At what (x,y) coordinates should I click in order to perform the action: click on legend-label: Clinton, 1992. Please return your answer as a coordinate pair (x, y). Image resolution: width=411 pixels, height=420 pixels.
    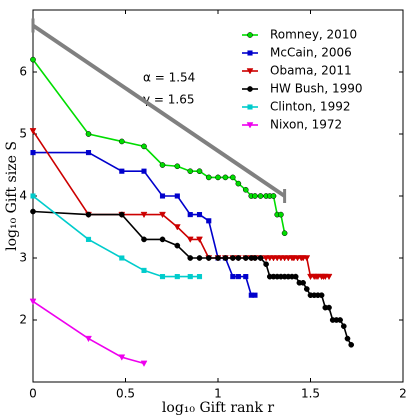
    Looking at the image, I should click on (310, 107).